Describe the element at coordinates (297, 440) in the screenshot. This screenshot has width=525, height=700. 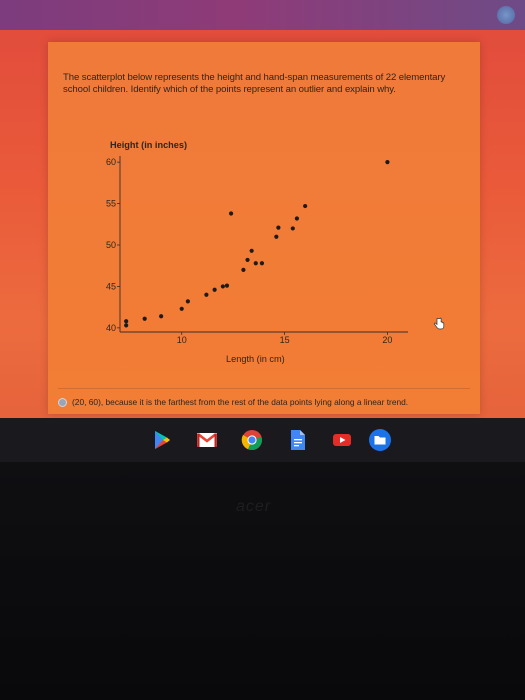
I see `docs-icon` at that location.